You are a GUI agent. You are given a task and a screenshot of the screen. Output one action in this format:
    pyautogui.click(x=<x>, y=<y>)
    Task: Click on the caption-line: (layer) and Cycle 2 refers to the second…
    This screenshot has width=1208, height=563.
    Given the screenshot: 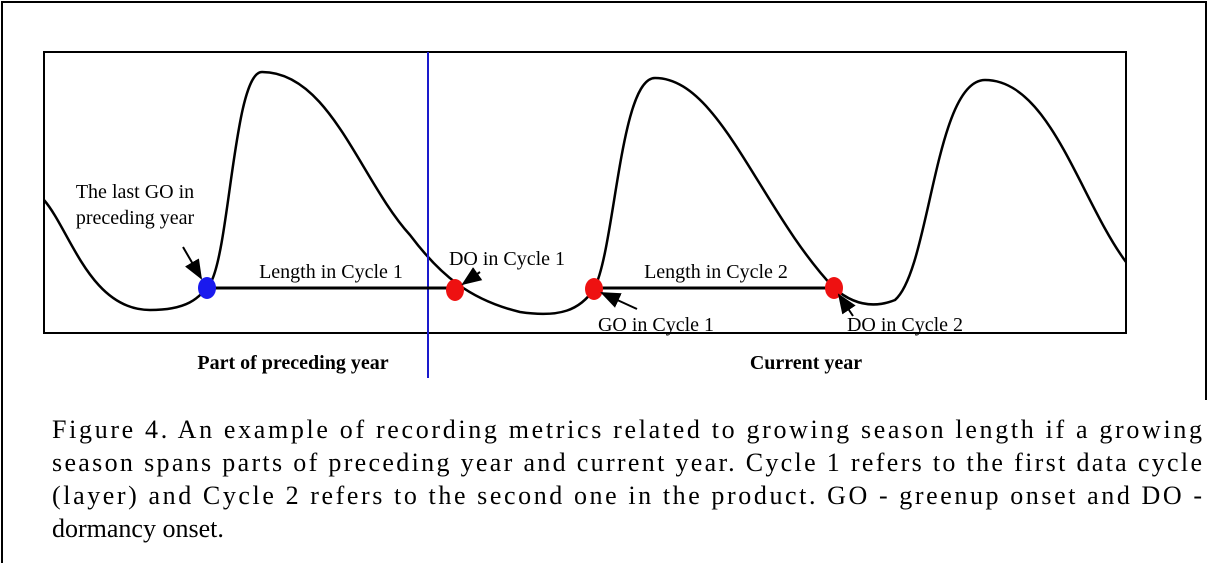 What is the action you would take?
    pyautogui.click(x=627, y=495)
    